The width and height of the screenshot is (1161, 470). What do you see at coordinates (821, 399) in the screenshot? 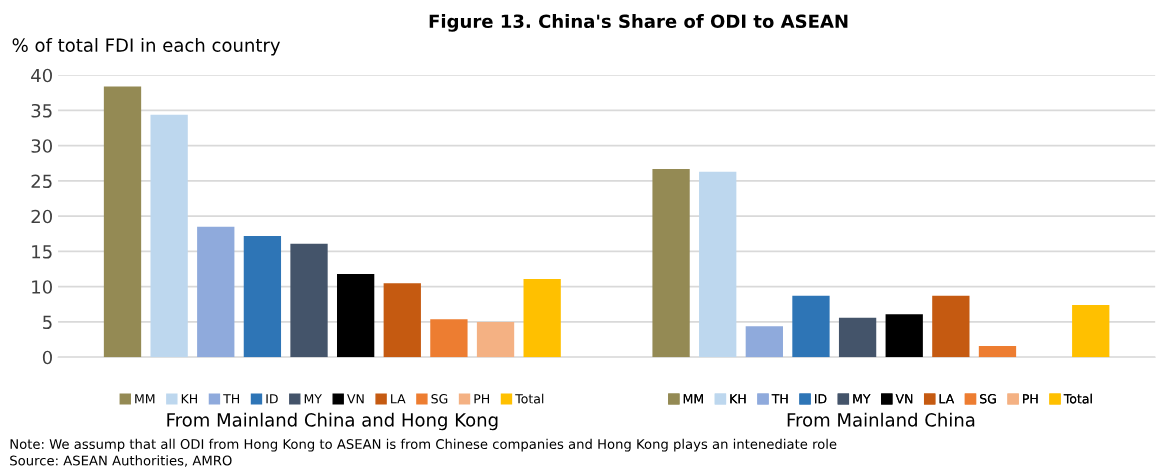
I see `text: ID` at bounding box center [821, 399].